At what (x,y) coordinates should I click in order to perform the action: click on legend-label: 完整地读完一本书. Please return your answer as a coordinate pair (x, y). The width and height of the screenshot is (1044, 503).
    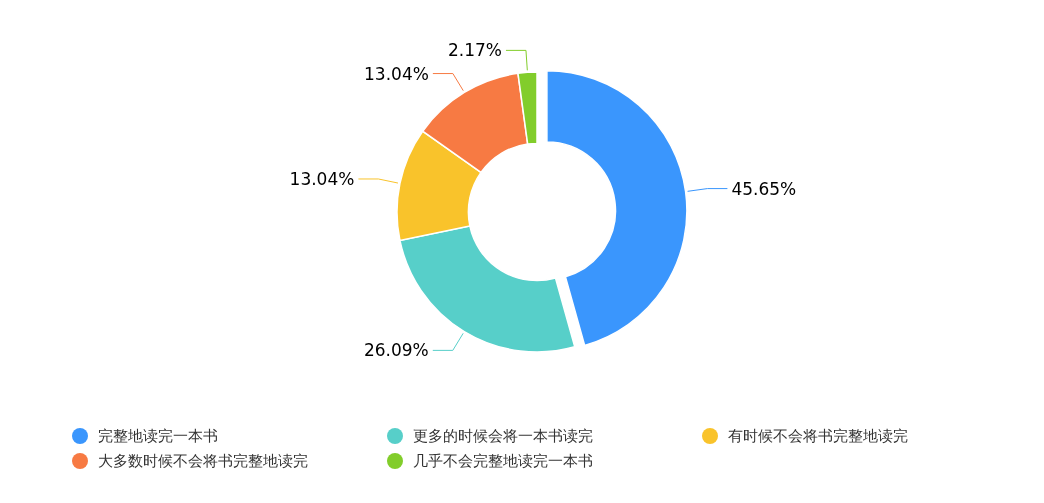
    Looking at the image, I should click on (158, 436).